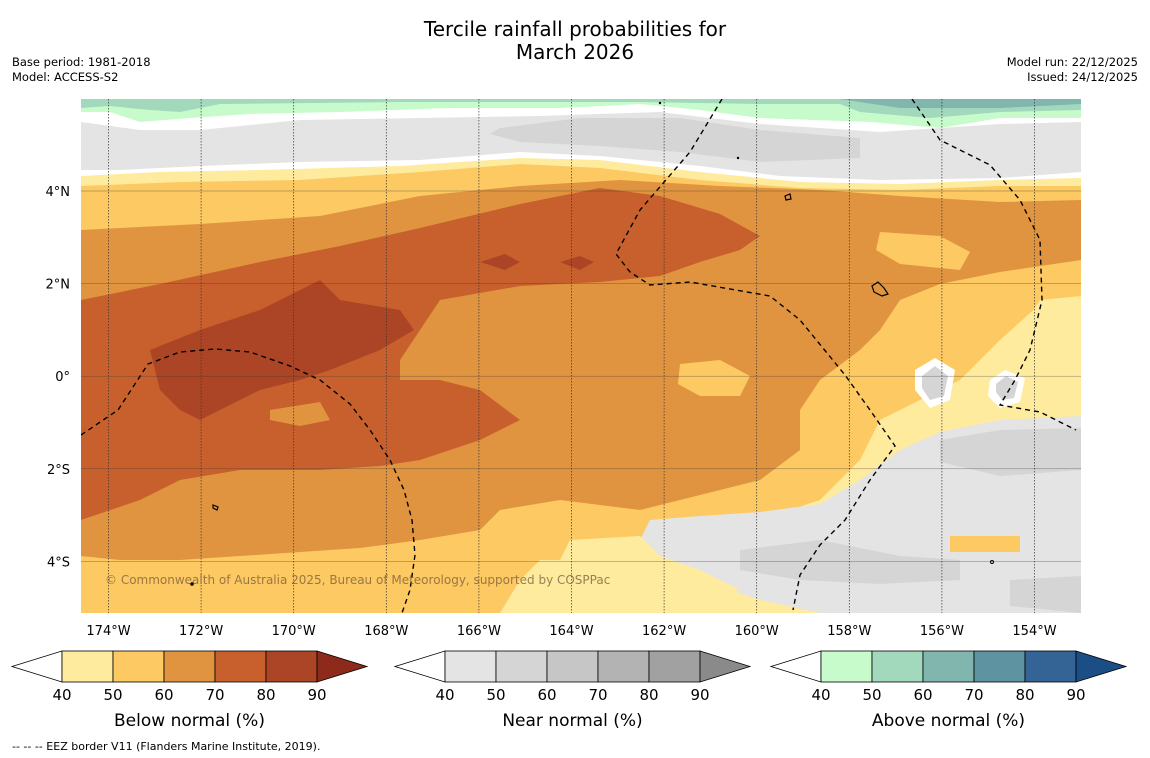 The height and width of the screenshot is (758, 1150). I want to click on longitude-tick-label: 170°W, so click(294, 631).